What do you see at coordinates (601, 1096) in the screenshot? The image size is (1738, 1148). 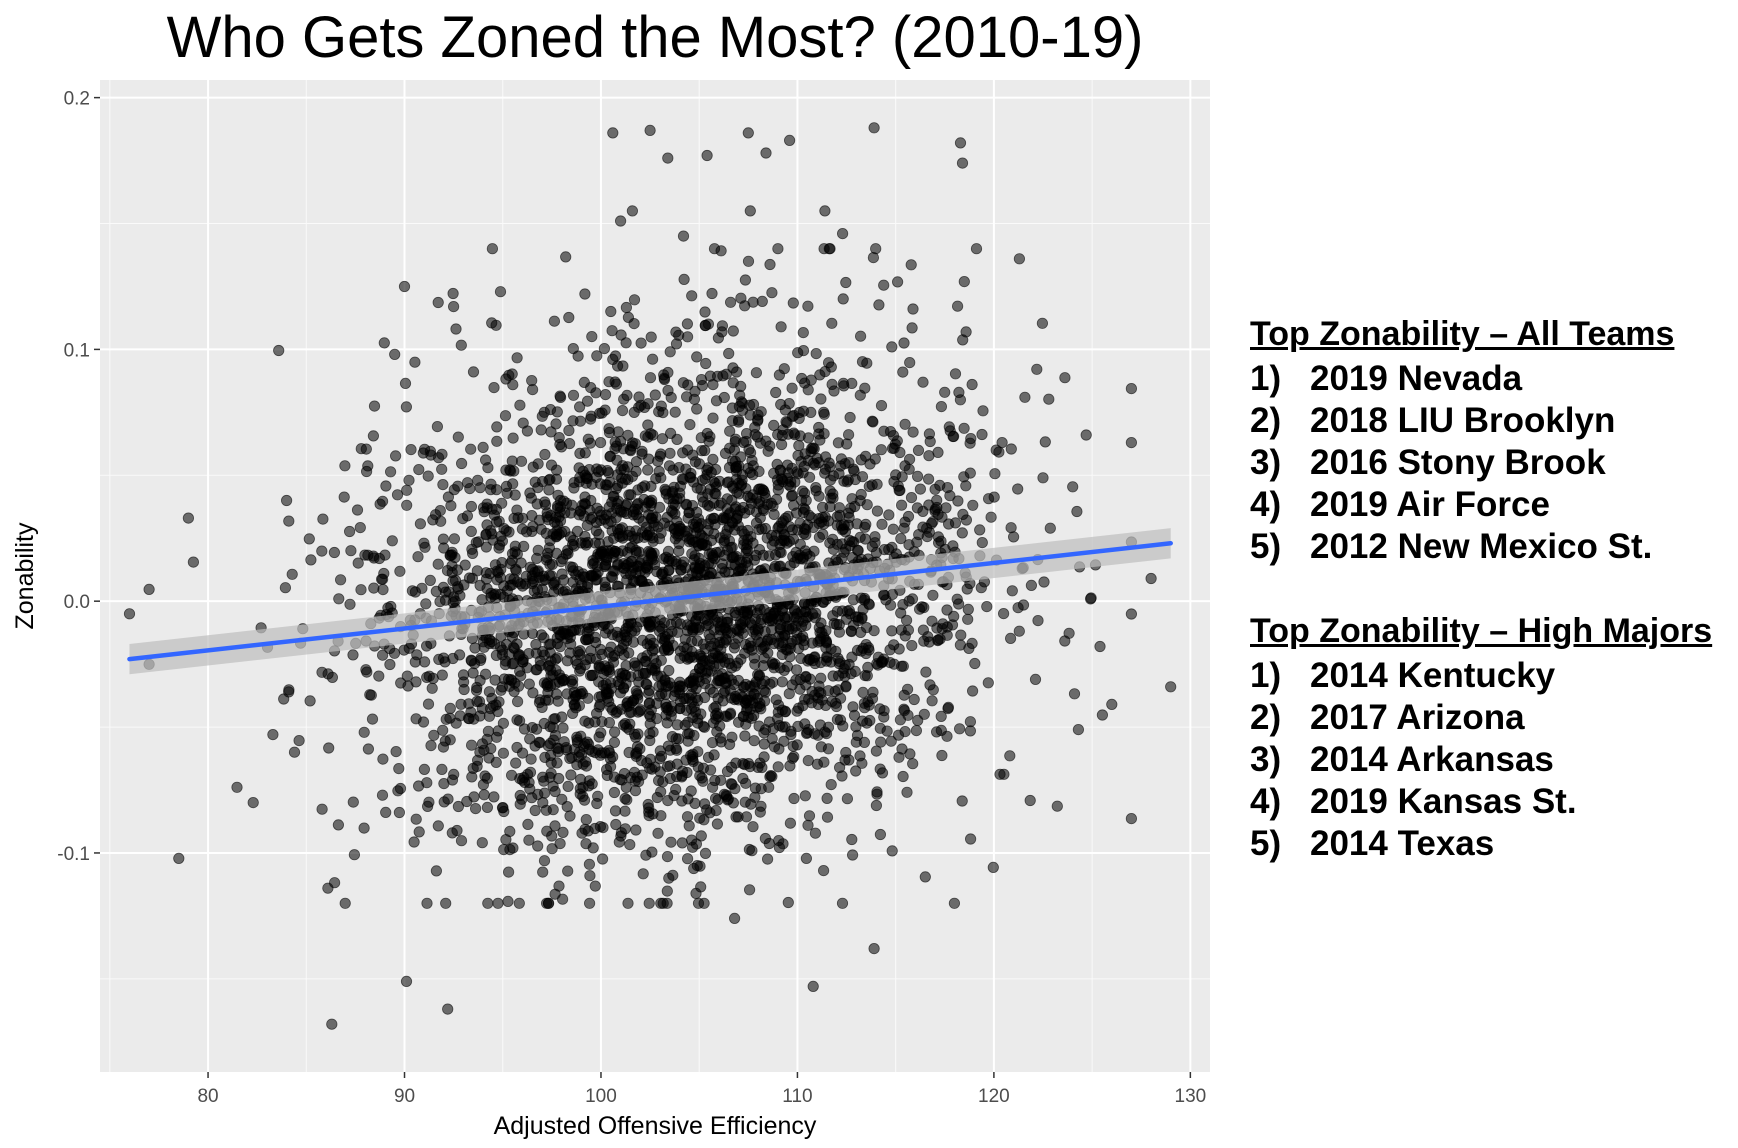 I see `x-tick-label: 100` at bounding box center [601, 1096].